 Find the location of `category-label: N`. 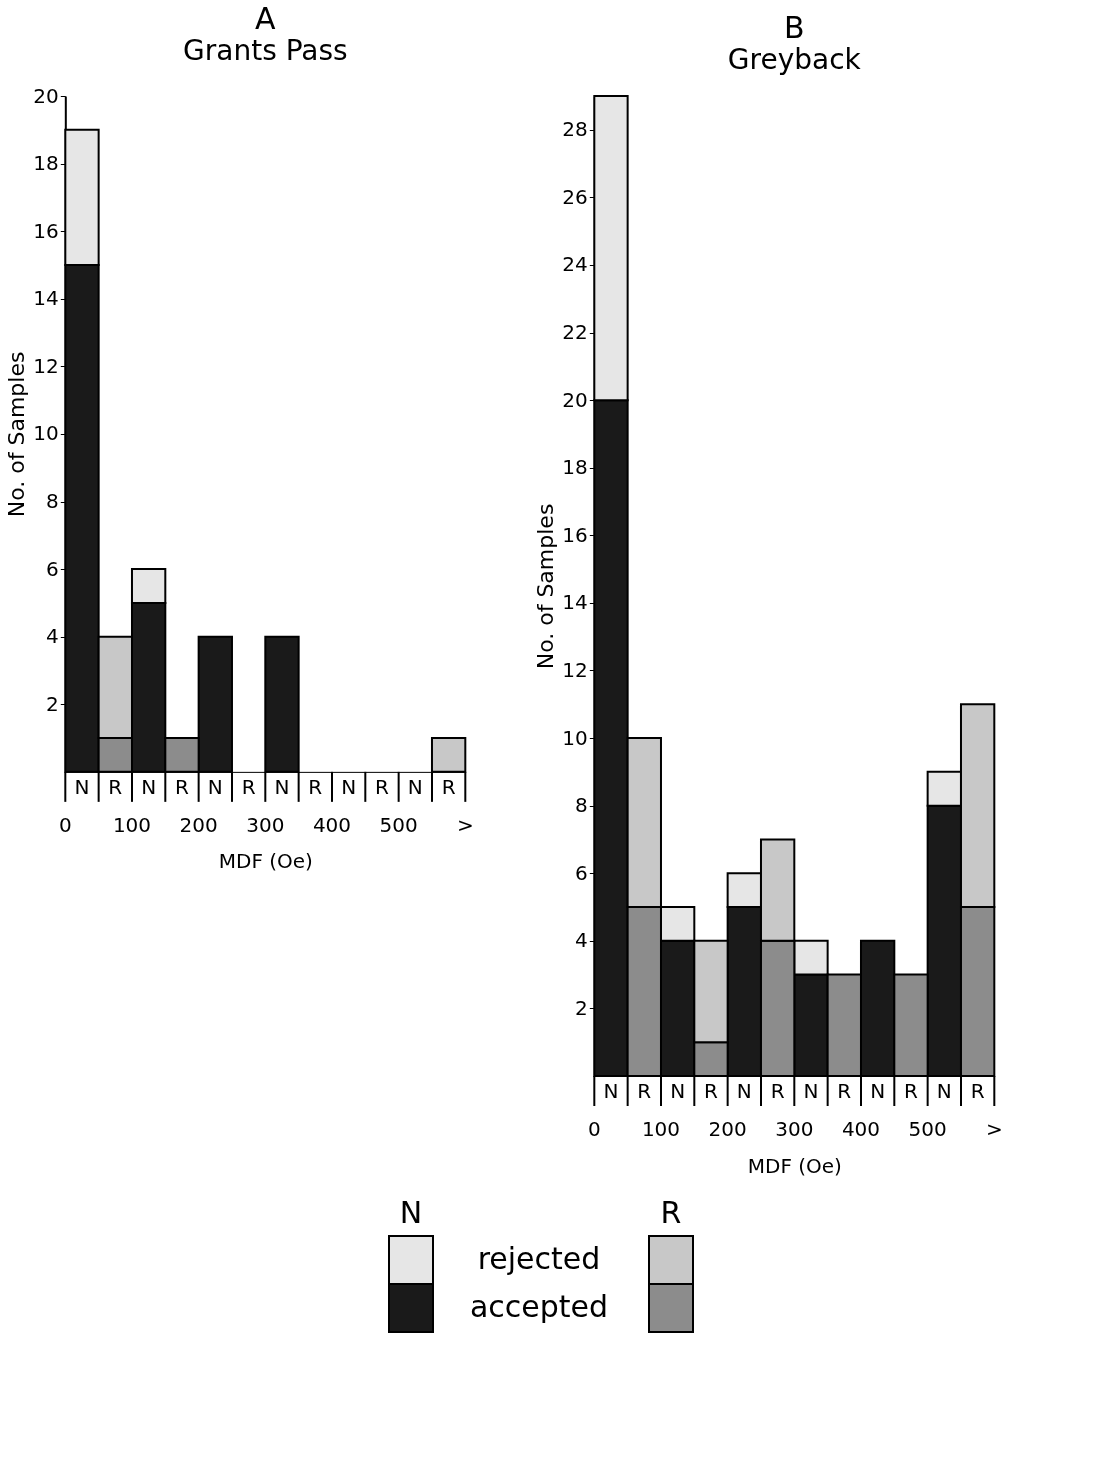

category-label: N is located at coordinates (411, 1212).